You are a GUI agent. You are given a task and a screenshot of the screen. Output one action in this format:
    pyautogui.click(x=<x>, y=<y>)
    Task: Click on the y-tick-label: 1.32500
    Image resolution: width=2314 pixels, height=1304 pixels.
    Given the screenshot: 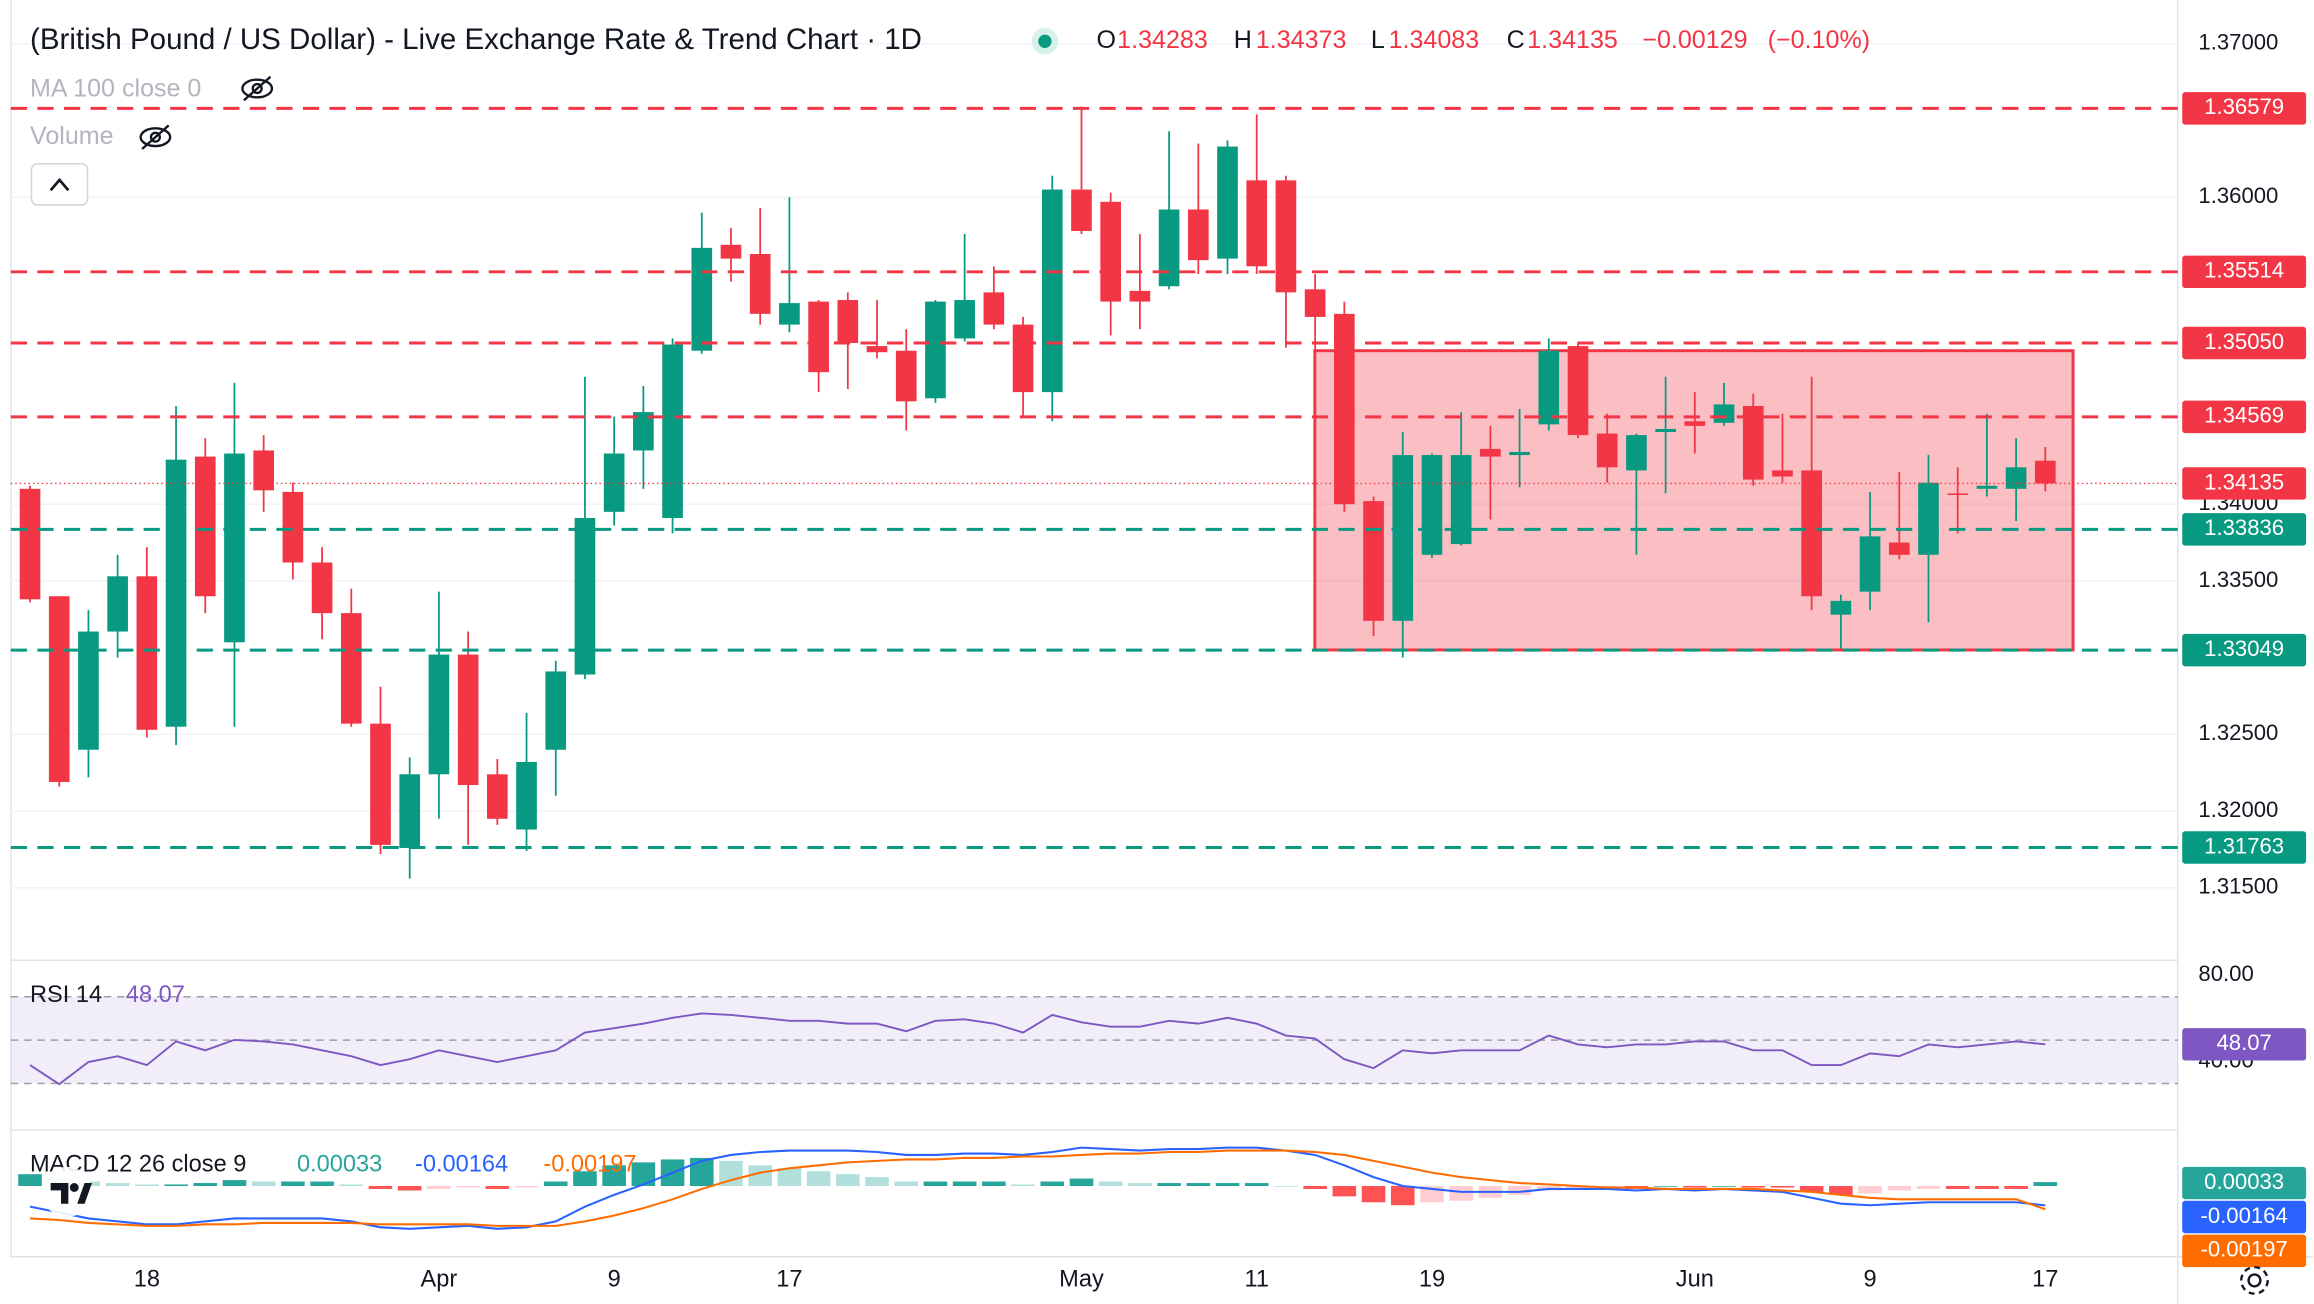 What is the action you would take?
    pyautogui.click(x=2238, y=732)
    